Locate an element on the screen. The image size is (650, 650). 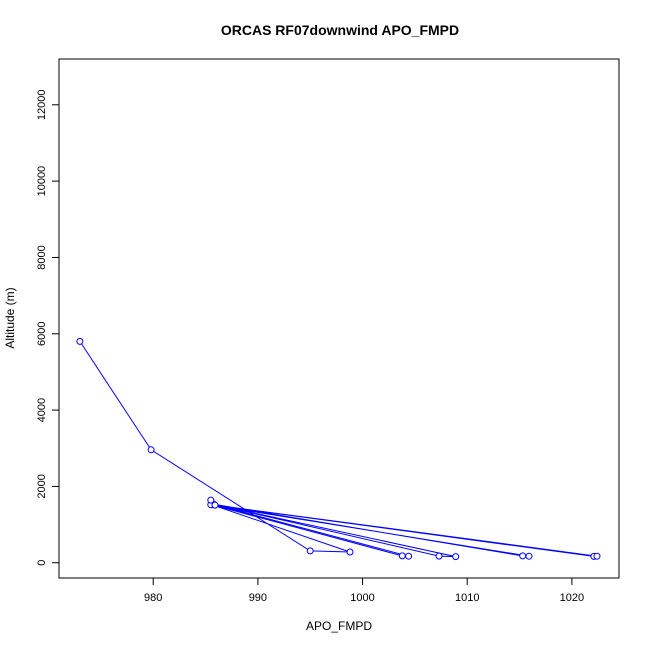
x-axis: 980 990 1000 1010 1020 is located at coordinates (364, 590).